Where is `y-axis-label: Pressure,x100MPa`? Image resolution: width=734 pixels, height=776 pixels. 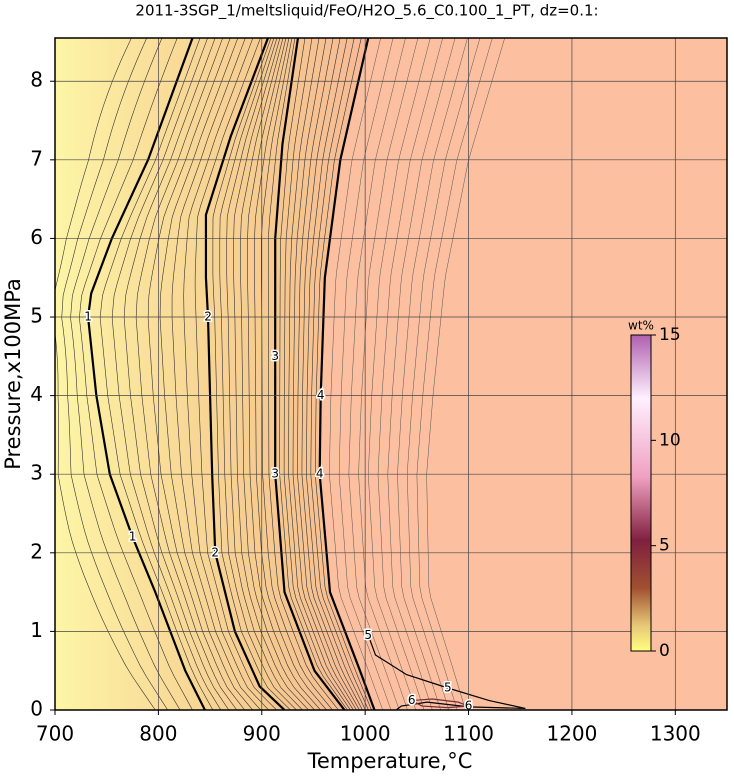 y-axis-label: Pressure,x100MPa is located at coordinates (13, 374).